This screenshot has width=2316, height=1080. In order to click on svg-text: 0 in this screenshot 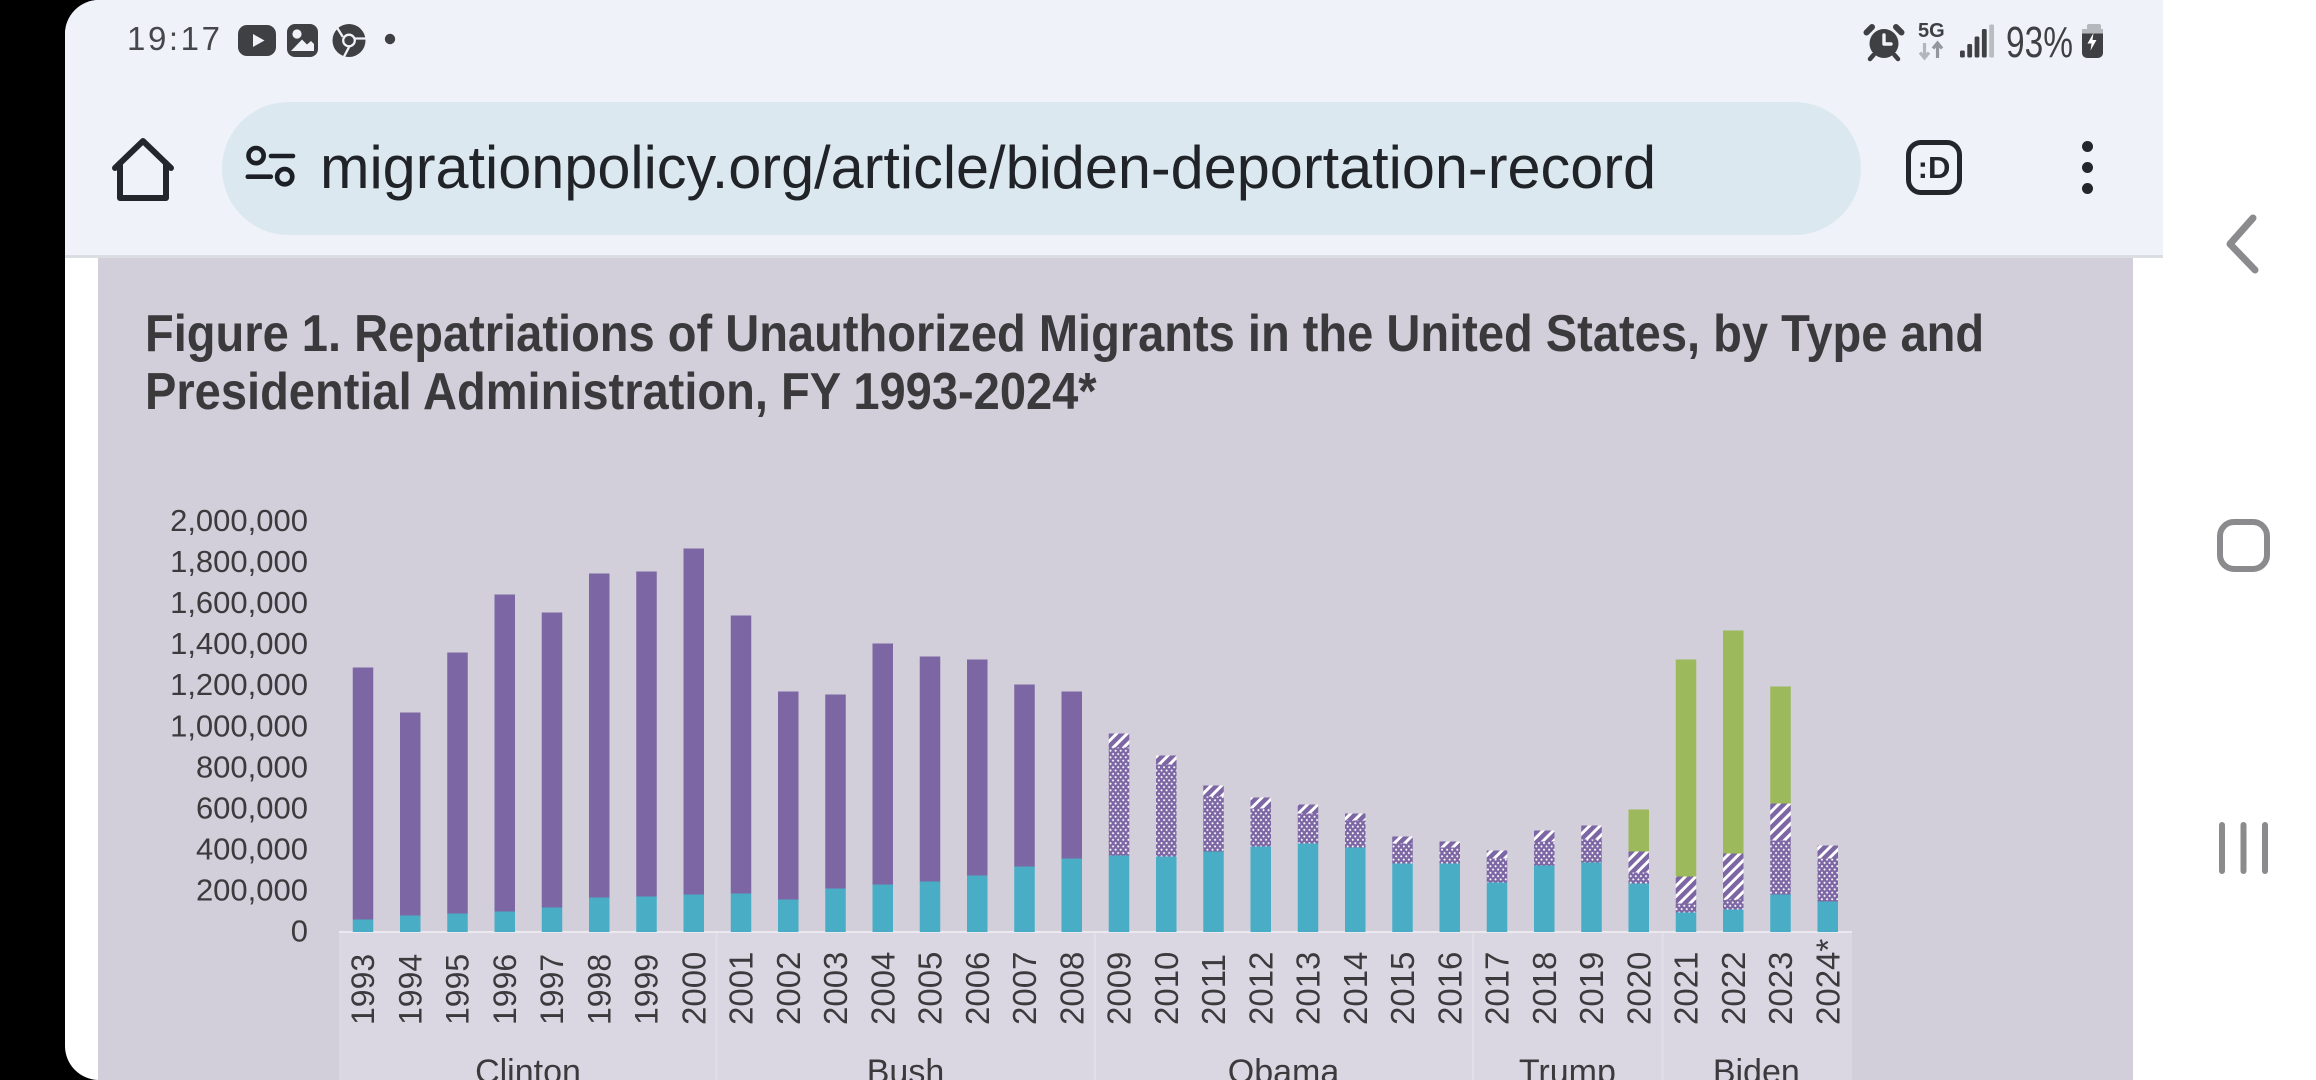, I will do `click(299, 931)`.